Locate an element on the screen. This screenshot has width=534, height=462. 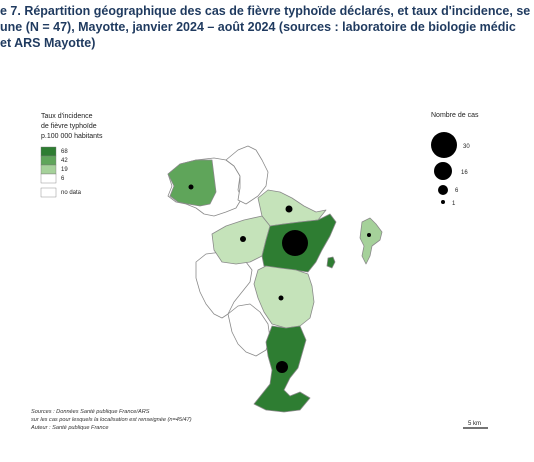
legend-swatch-no-data is located at coordinates (48, 192).